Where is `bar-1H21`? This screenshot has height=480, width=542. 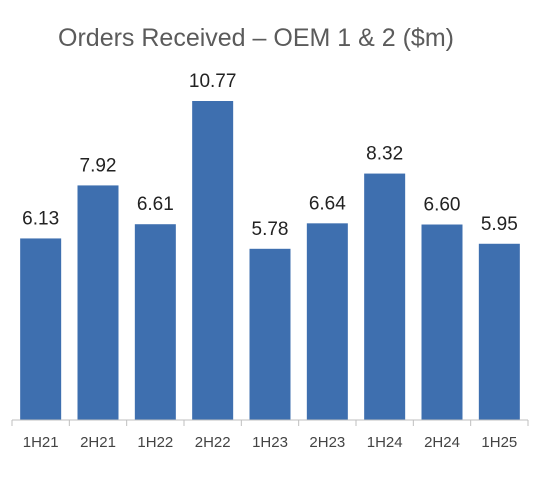 bar-1H21 is located at coordinates (41, 329).